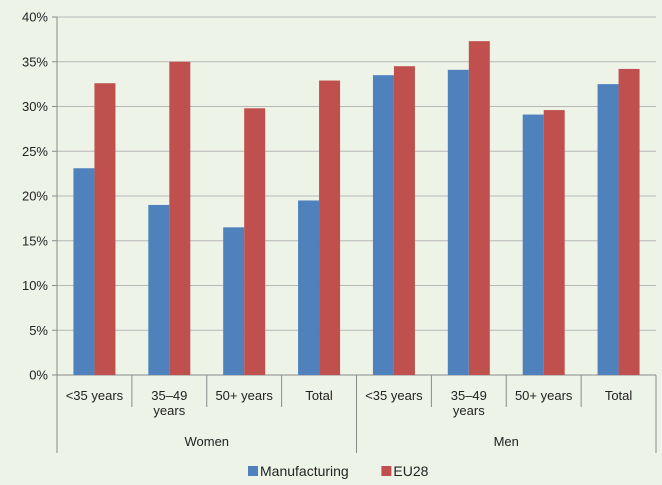 The height and width of the screenshot is (485, 662). What do you see at coordinates (38, 375) in the screenshot?
I see `y-tick-label: 0%` at bounding box center [38, 375].